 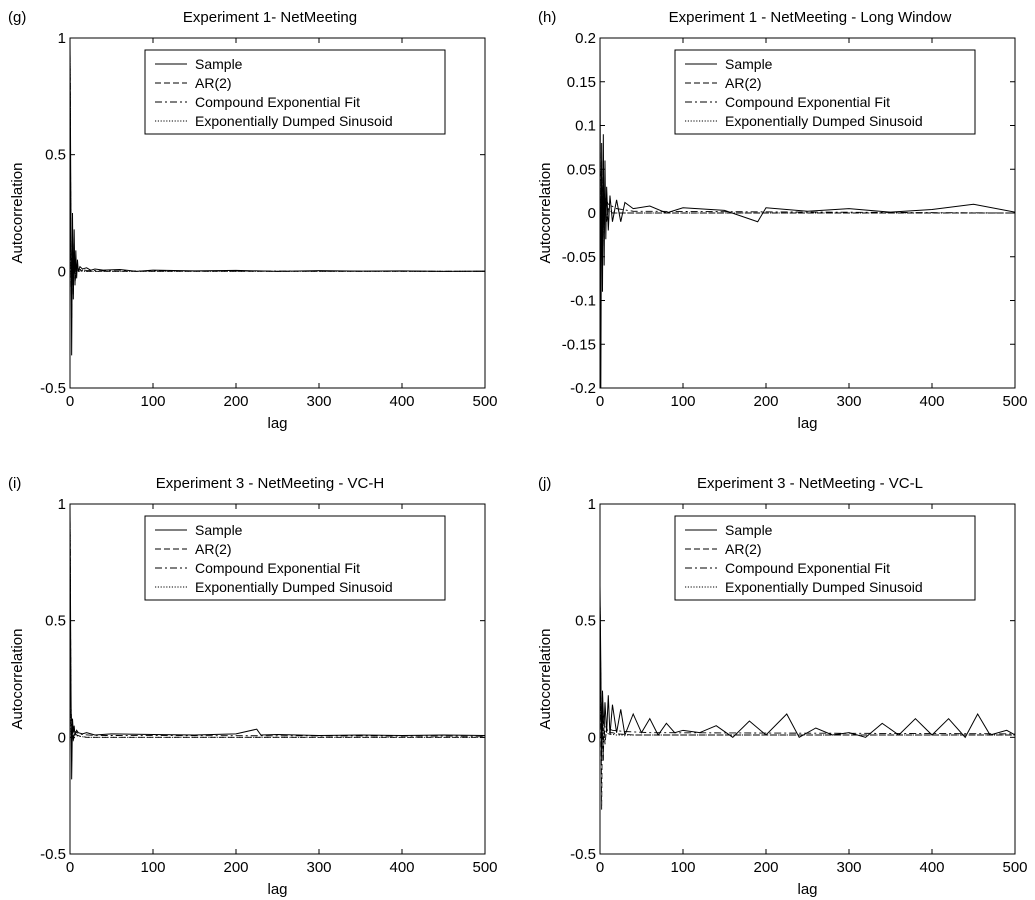 I want to click on y-tick-label: -0.05, so click(x=579, y=257).